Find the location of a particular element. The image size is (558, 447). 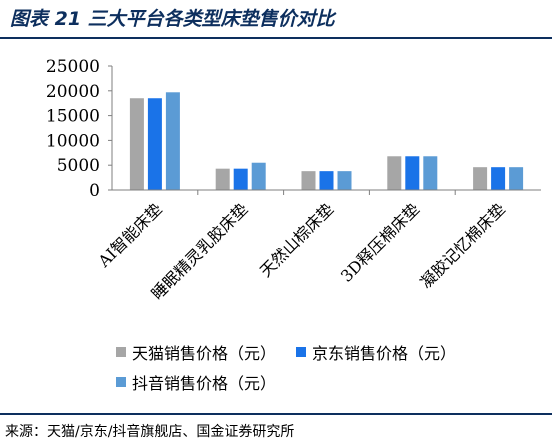

legend-item: 京东销售价格（元） is located at coordinates (376, 352).